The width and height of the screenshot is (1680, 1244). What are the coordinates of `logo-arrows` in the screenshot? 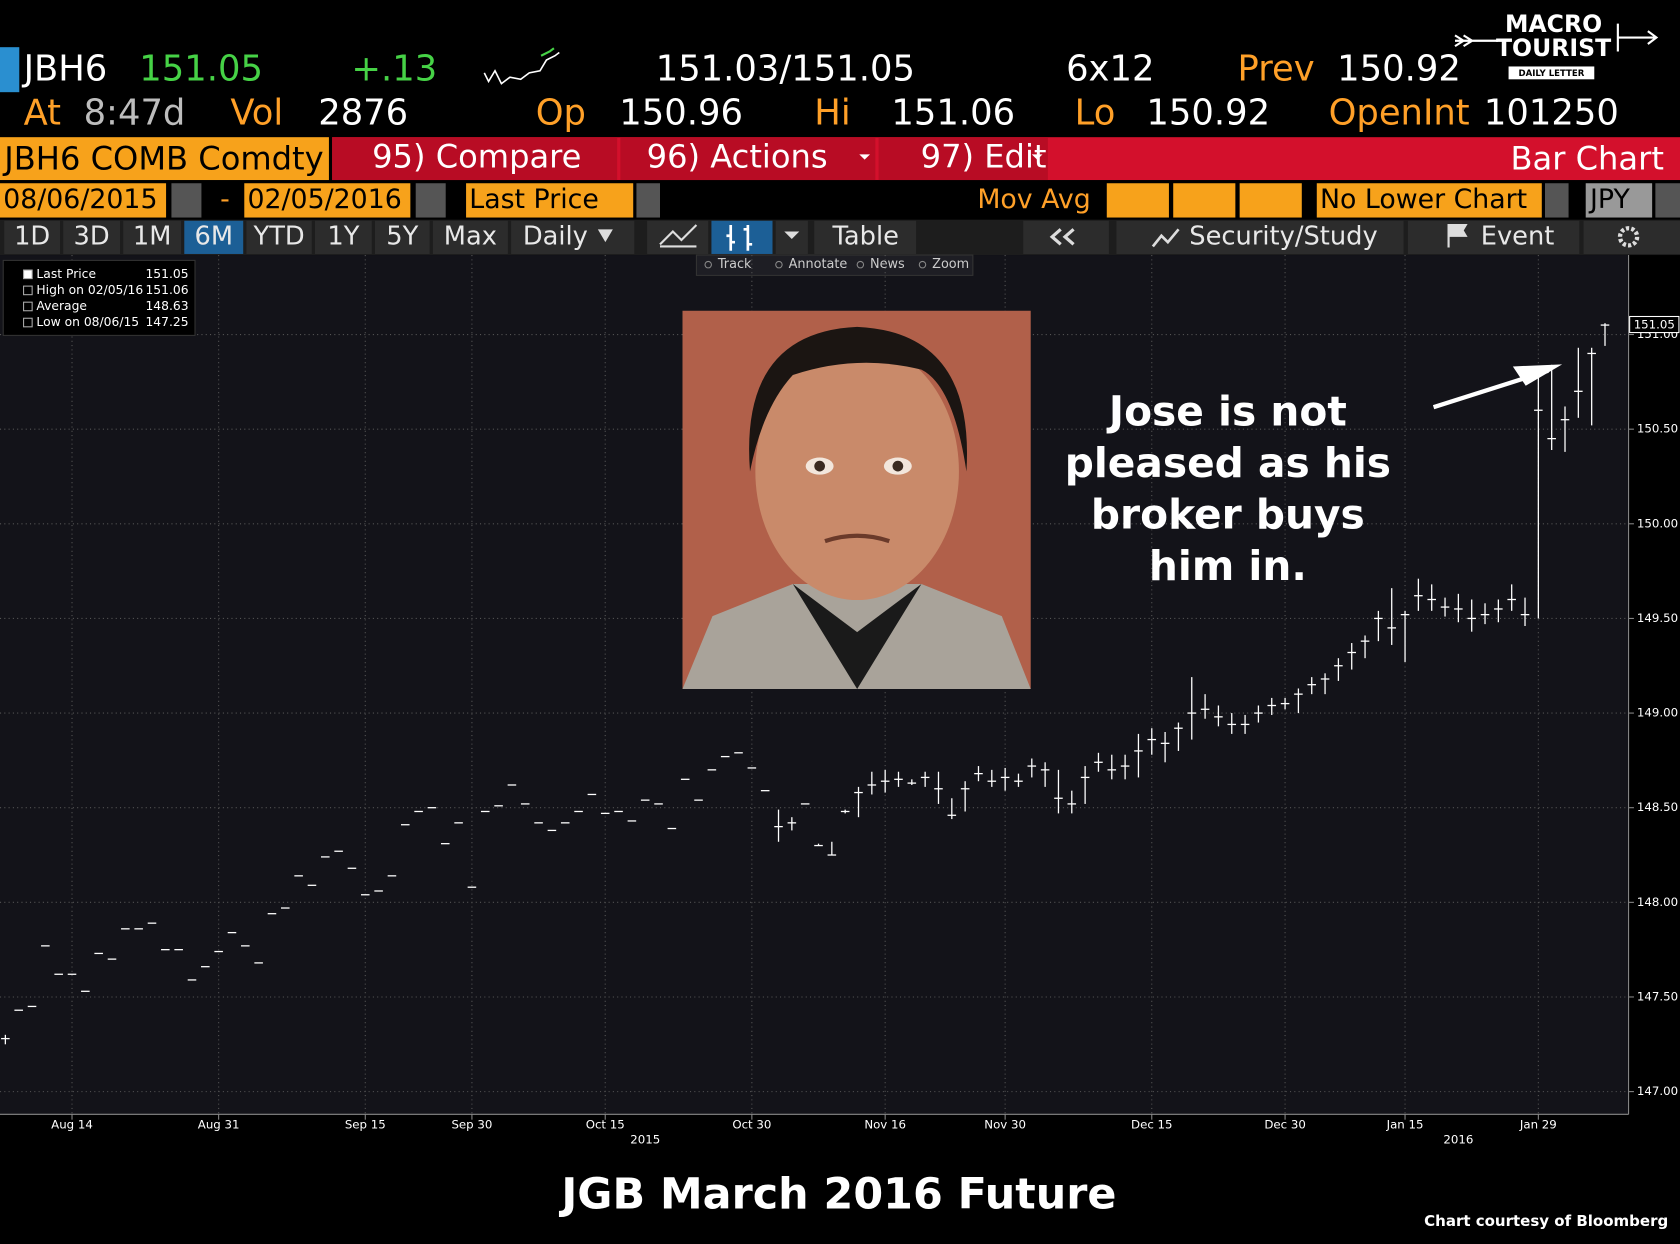 It's located at (1556, 37).